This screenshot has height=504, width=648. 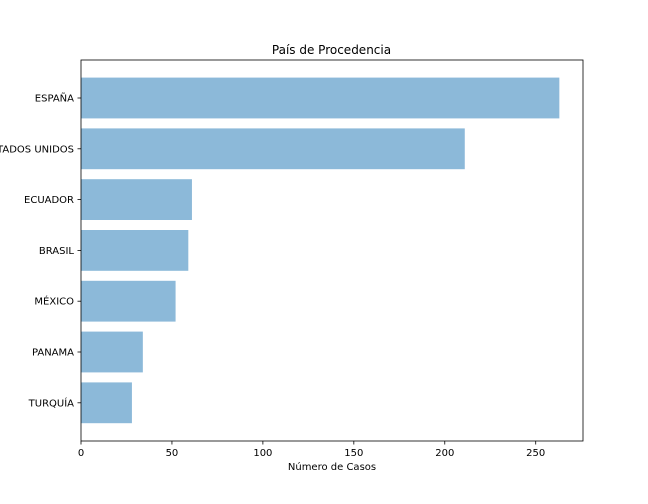 I want to click on y-tick-label: ESTADOS UNIDOS, so click(x=37, y=149).